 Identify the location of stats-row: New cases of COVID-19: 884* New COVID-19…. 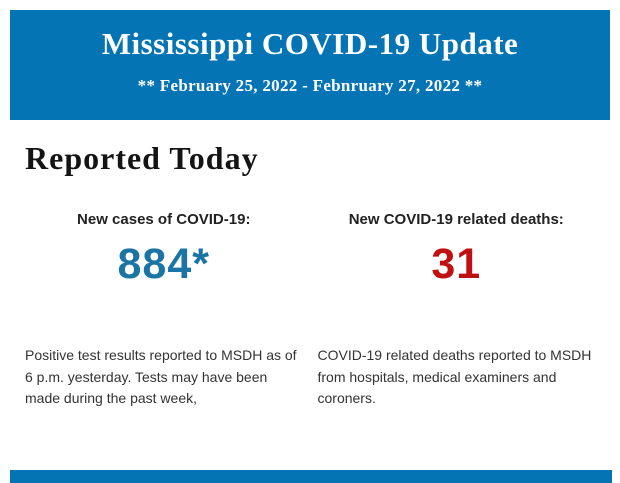
(310, 249).